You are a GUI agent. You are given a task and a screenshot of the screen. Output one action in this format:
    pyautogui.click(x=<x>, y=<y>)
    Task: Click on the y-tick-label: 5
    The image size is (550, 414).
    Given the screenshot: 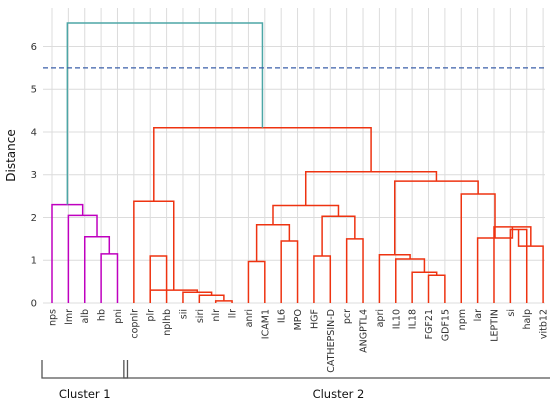 What is the action you would take?
    pyautogui.click(x=34, y=90)
    